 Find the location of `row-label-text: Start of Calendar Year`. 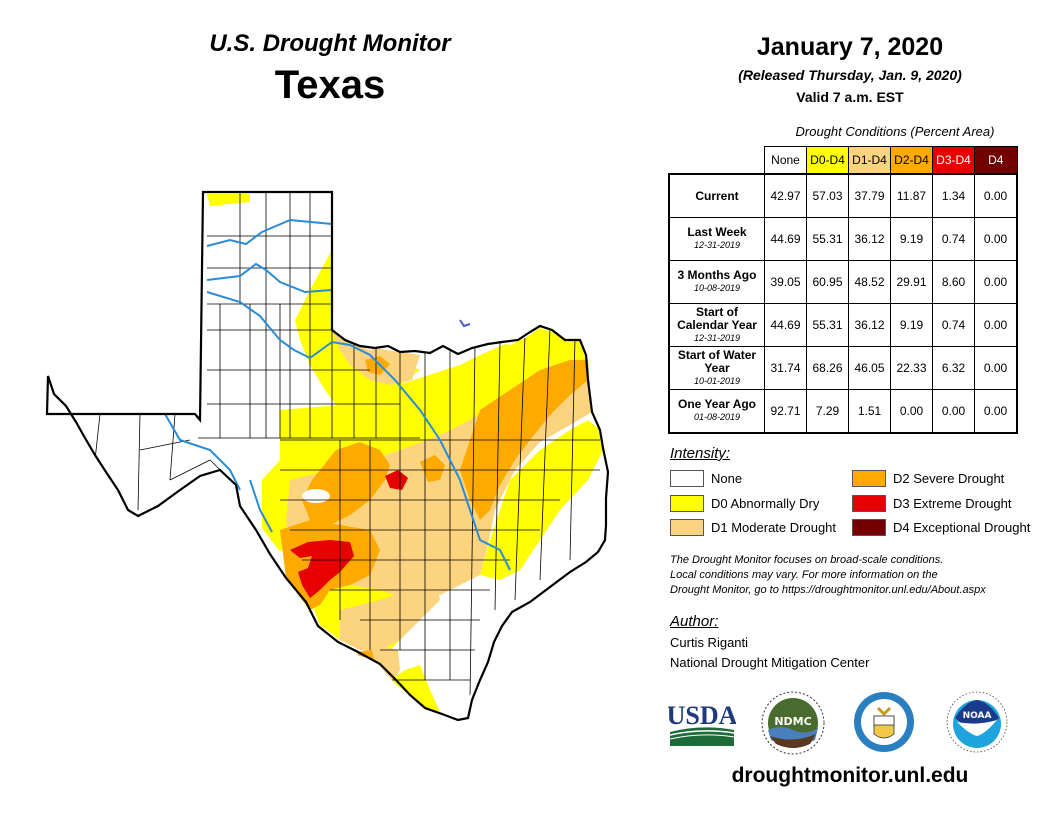

row-label-text: Start of Calendar Year is located at coordinates (717, 318).